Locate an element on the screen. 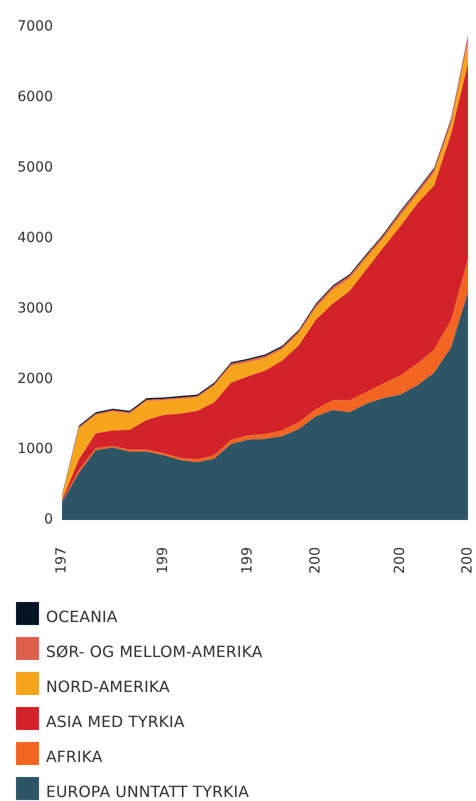 The image size is (476, 801). legend-label: AFRIKA is located at coordinates (74, 757).